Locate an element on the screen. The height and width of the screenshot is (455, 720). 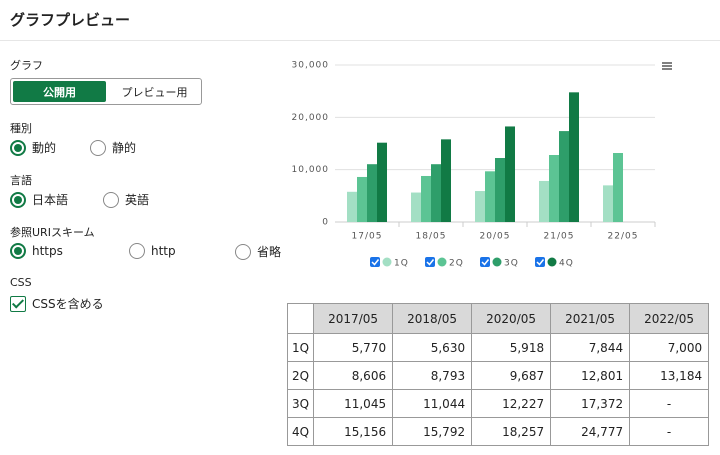
table-cell: 2021/05 is located at coordinates (590, 318).